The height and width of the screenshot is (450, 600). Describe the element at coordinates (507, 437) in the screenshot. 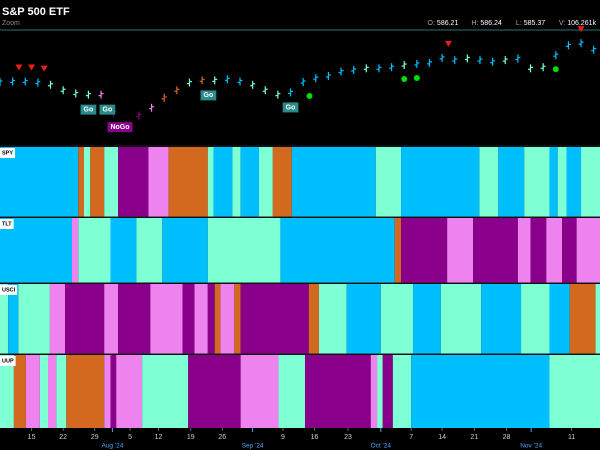

I see `x-tick-label: 28` at that location.